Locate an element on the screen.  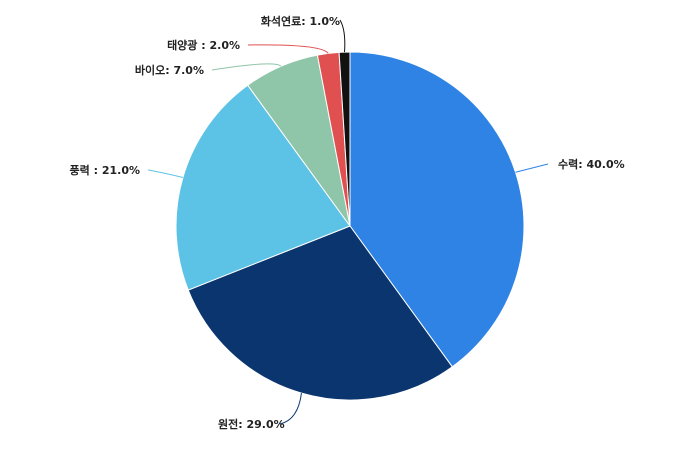
slice-label-4: 바이오: 7.0% is located at coordinates (169, 70).